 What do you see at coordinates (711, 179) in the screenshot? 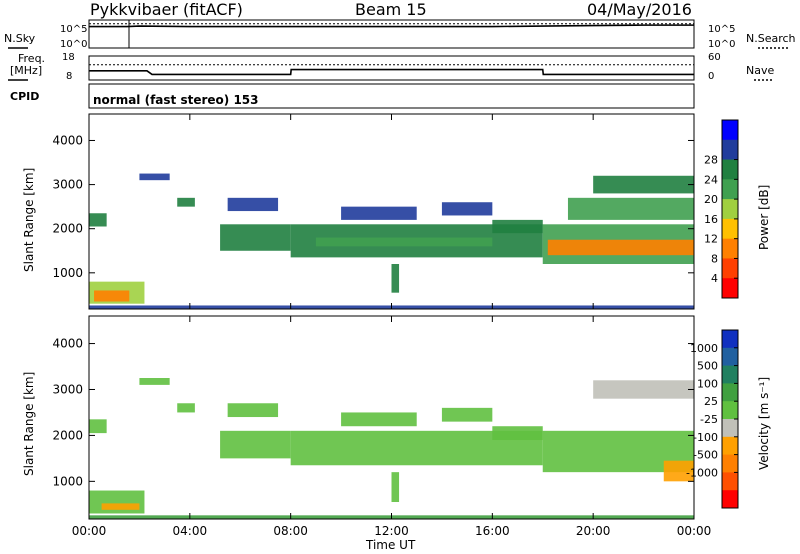
I see `power-cbar-tick-label-5: 24` at bounding box center [711, 179].